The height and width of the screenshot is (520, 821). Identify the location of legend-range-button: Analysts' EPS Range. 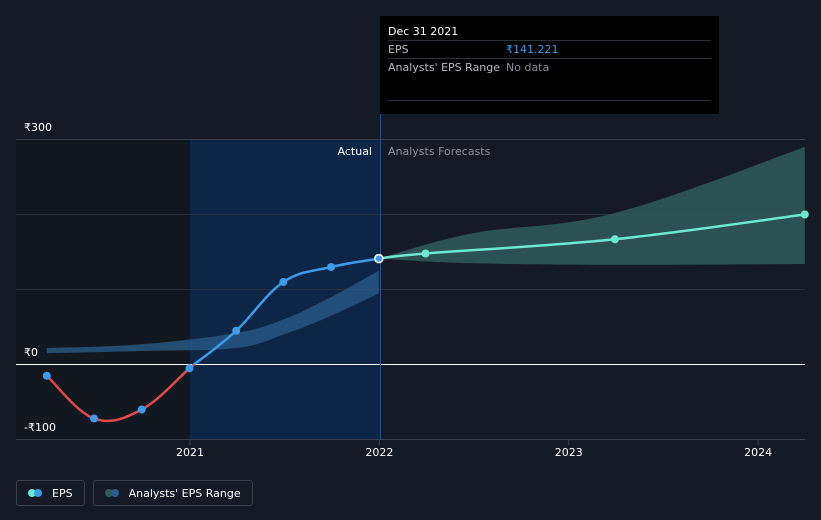
(172, 493).